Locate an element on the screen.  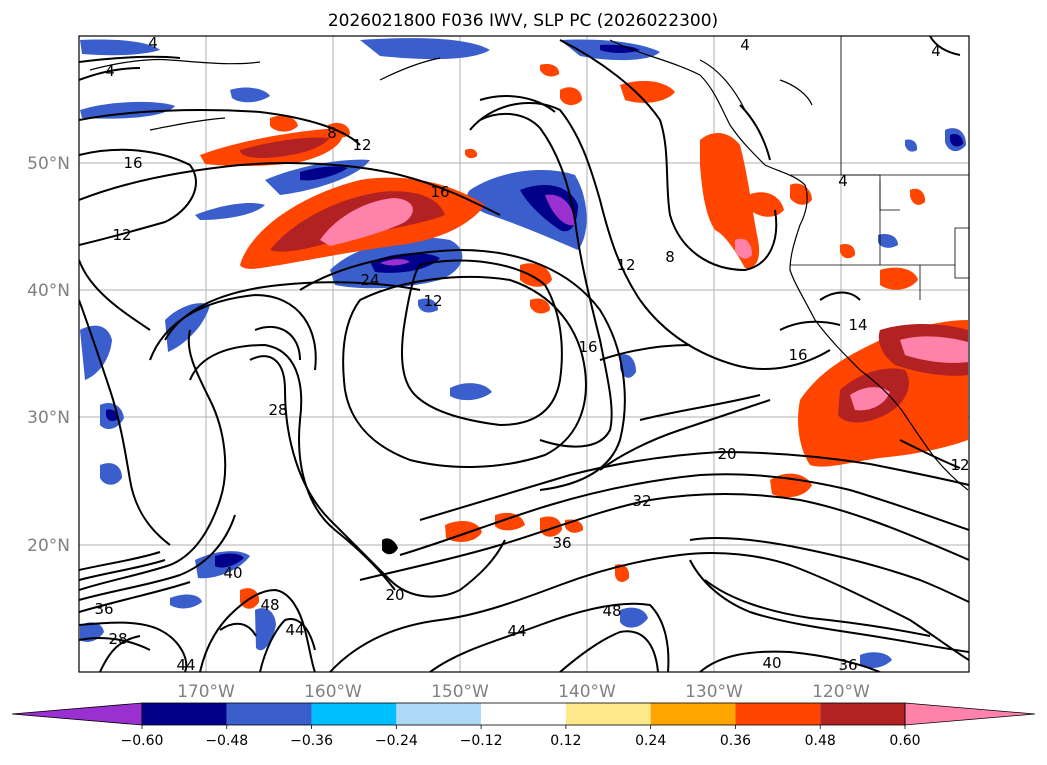
longitude-label: 160°W is located at coordinates (333, 692).